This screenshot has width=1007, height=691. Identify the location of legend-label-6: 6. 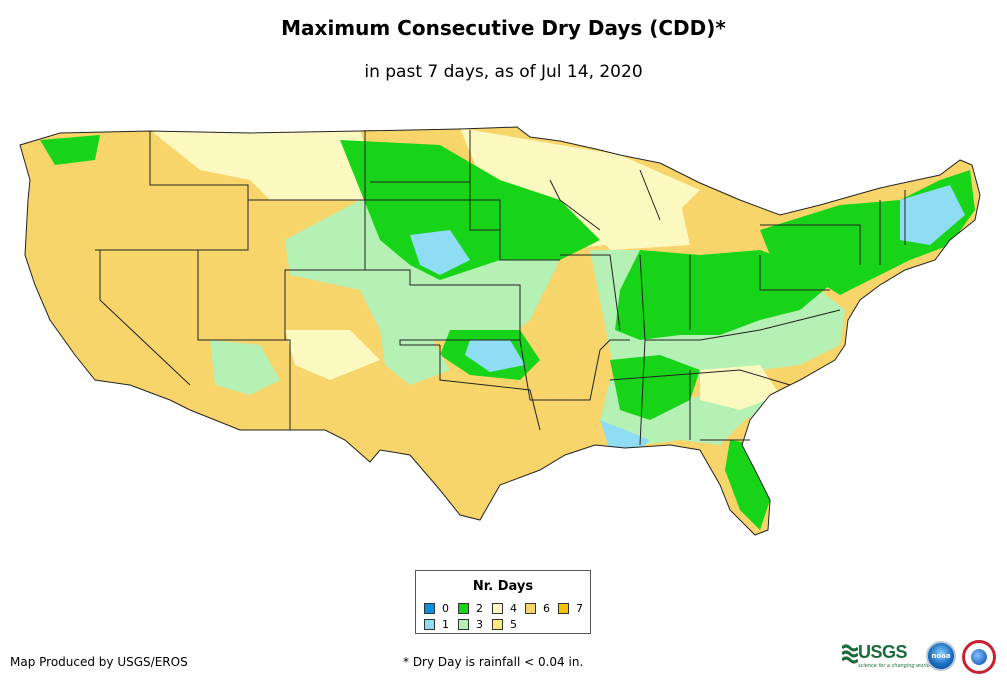
(546, 608).